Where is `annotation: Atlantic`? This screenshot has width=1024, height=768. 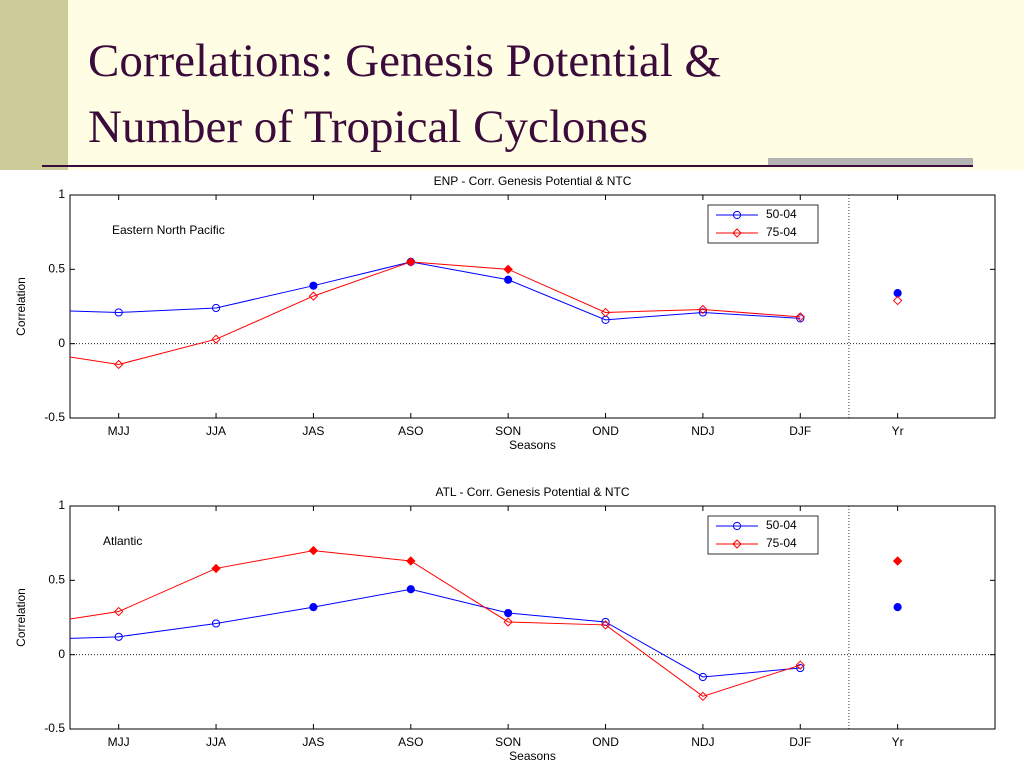 annotation: Atlantic is located at coordinates (122, 541).